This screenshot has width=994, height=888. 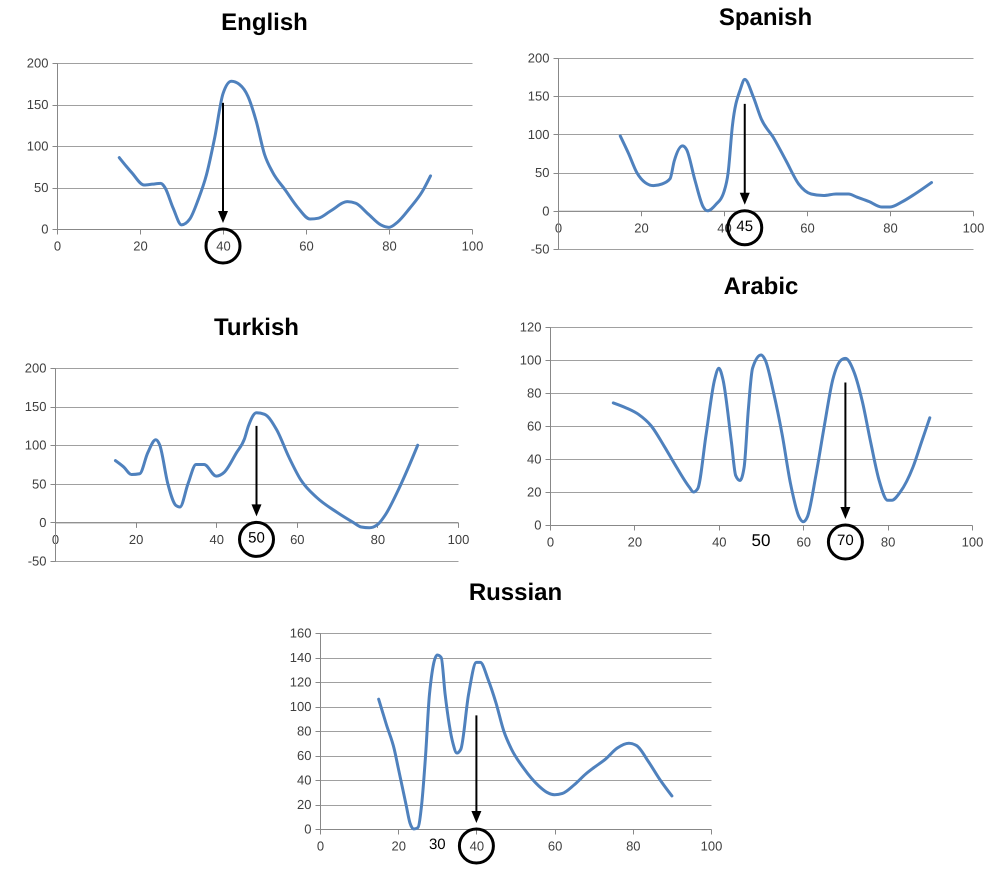 What do you see at coordinates (761, 286) in the screenshot?
I see `chart-title: Arabic` at bounding box center [761, 286].